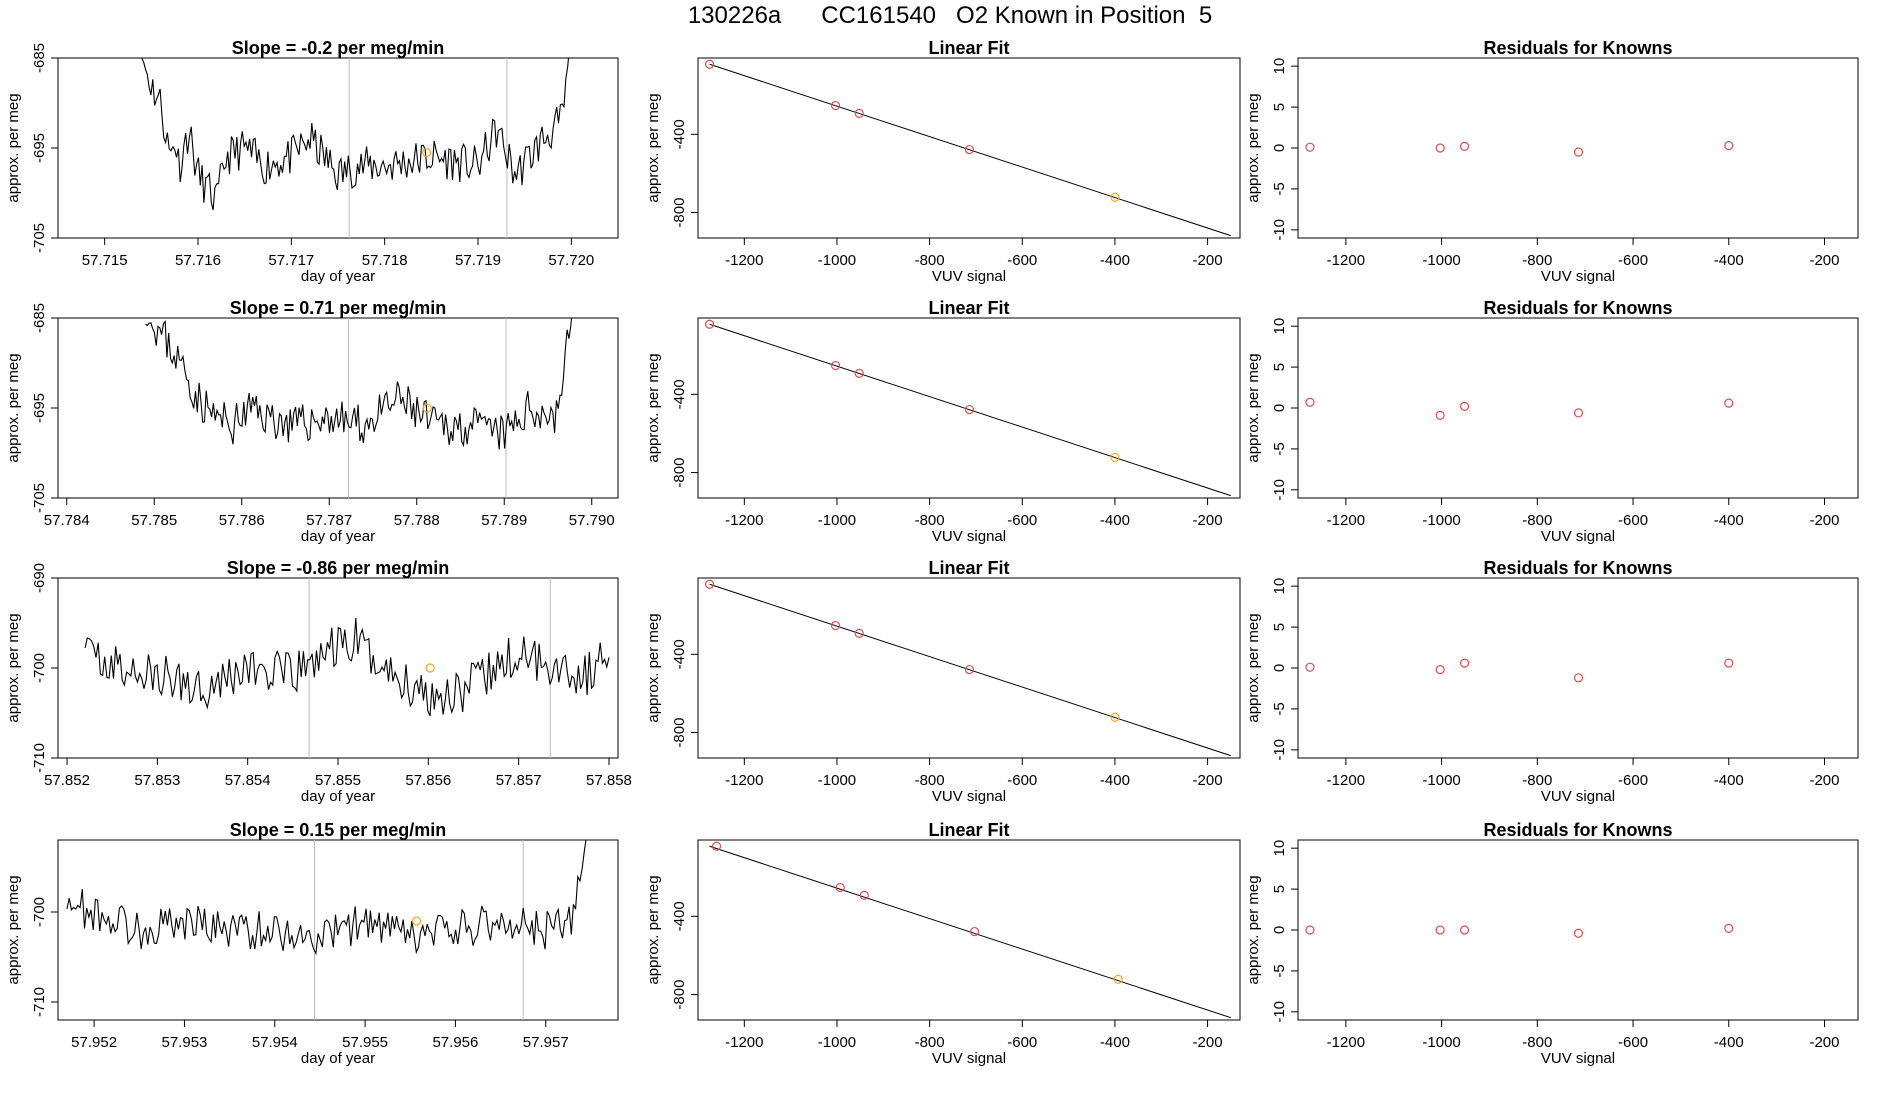  What do you see at coordinates (519, 780) in the screenshot?
I see `x-tick-label: 57.857` at bounding box center [519, 780].